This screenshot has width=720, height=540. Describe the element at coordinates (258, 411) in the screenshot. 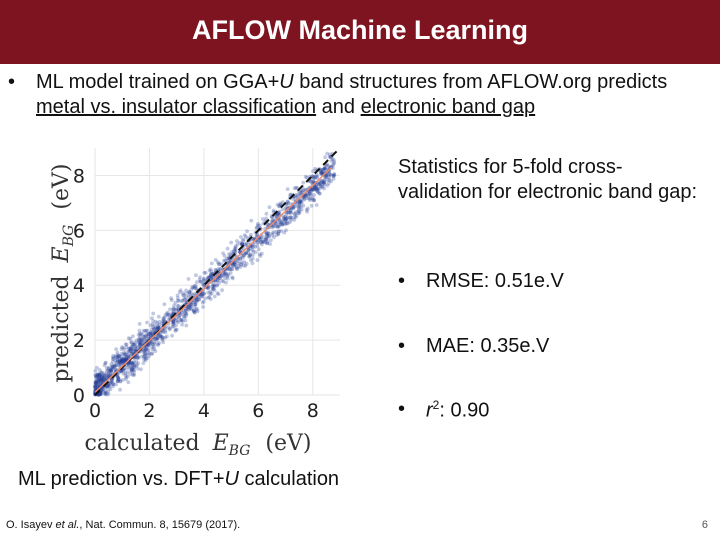

I see `x-tick-label: 6` at that location.